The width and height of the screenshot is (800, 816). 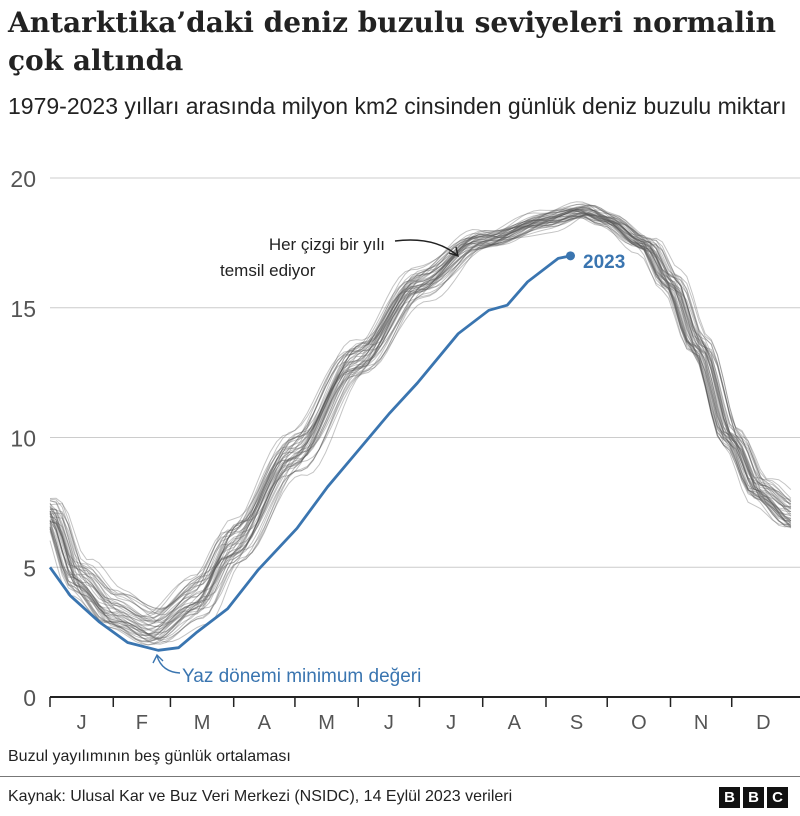 What do you see at coordinates (570, 256) in the screenshot?
I see `series-endpoint-2023` at bounding box center [570, 256].